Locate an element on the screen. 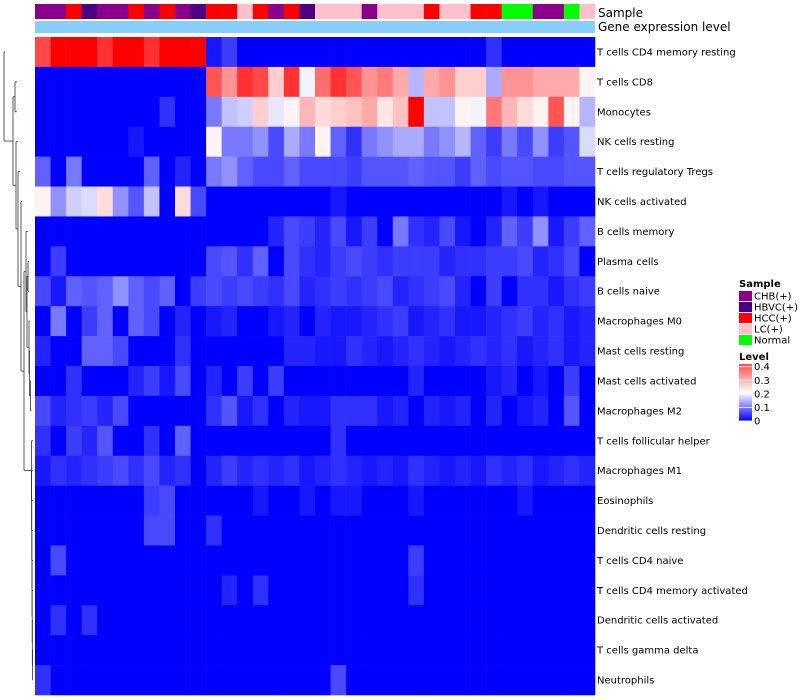 This screenshot has width=800, height=700. level-legend-tick-label: 0 is located at coordinates (757, 422).